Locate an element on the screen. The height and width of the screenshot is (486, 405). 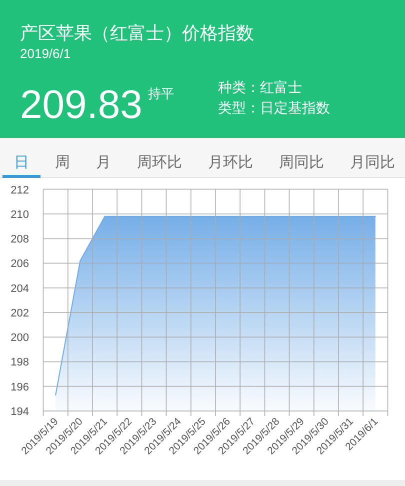
ytick-label: 208 is located at coordinates (19, 240).